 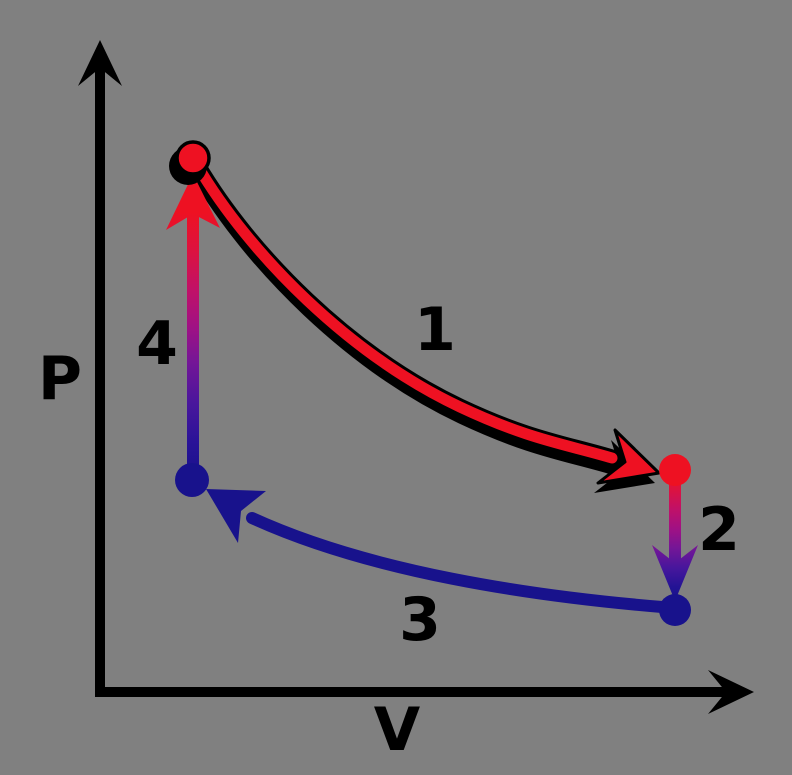 I want to click on process-2-arrowhead, so click(x=675, y=573).